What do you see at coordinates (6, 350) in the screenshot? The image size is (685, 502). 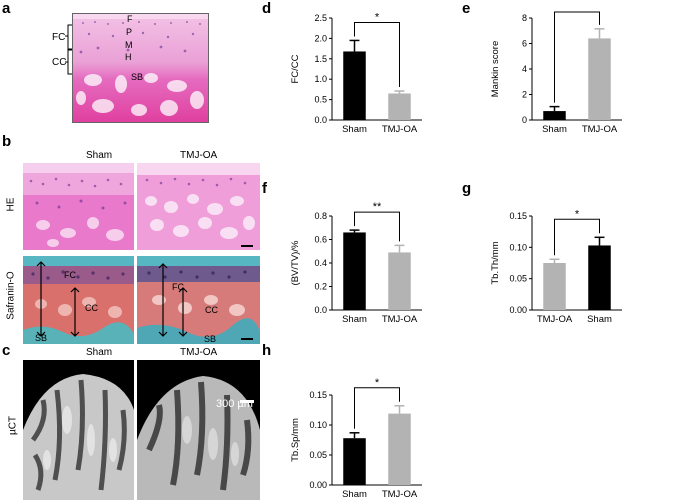 I see `panel-letter-c: c` at bounding box center [6, 350].